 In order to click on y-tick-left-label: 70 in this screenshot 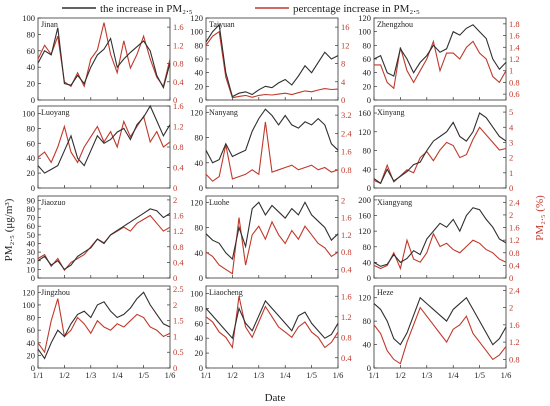, I will do `click(31, 218)`.